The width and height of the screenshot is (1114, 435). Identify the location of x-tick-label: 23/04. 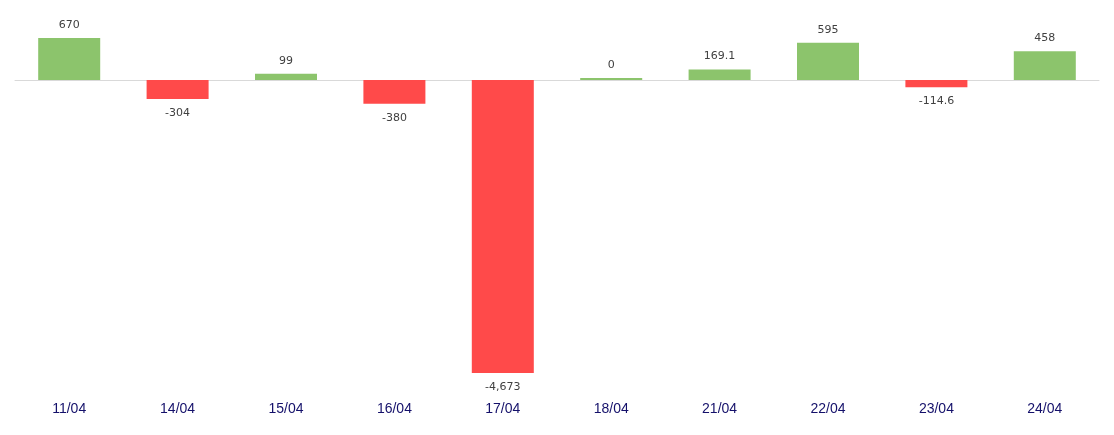
(936, 408).